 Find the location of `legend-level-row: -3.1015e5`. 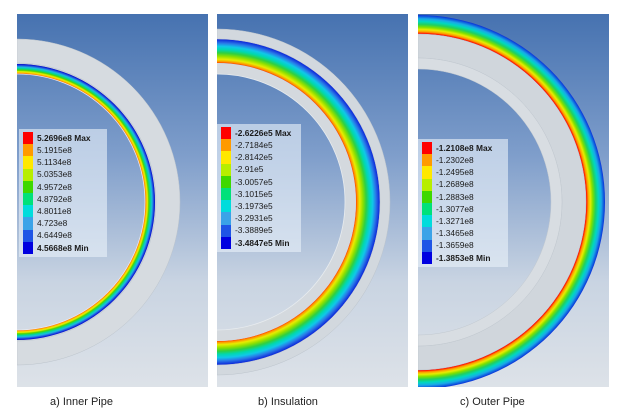

legend-level-row: -3.1015e5 is located at coordinates (259, 194).